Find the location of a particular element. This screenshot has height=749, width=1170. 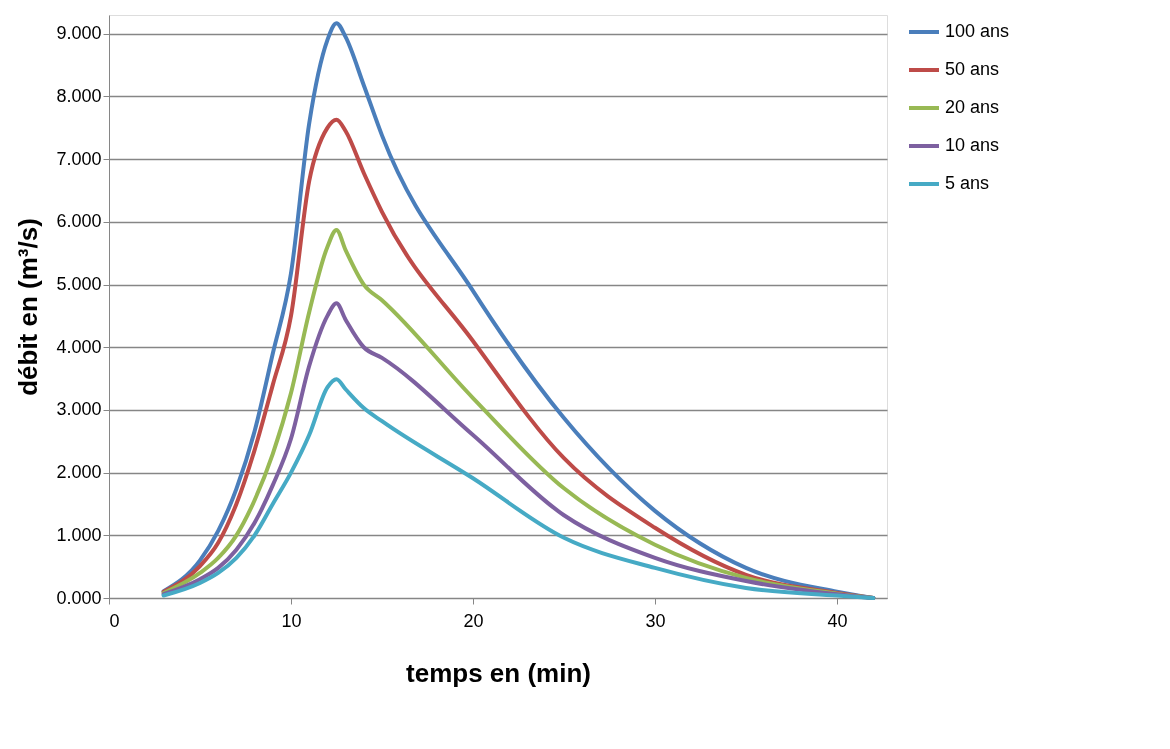

y-tick-label: 0.000 is located at coordinates (79, 597).